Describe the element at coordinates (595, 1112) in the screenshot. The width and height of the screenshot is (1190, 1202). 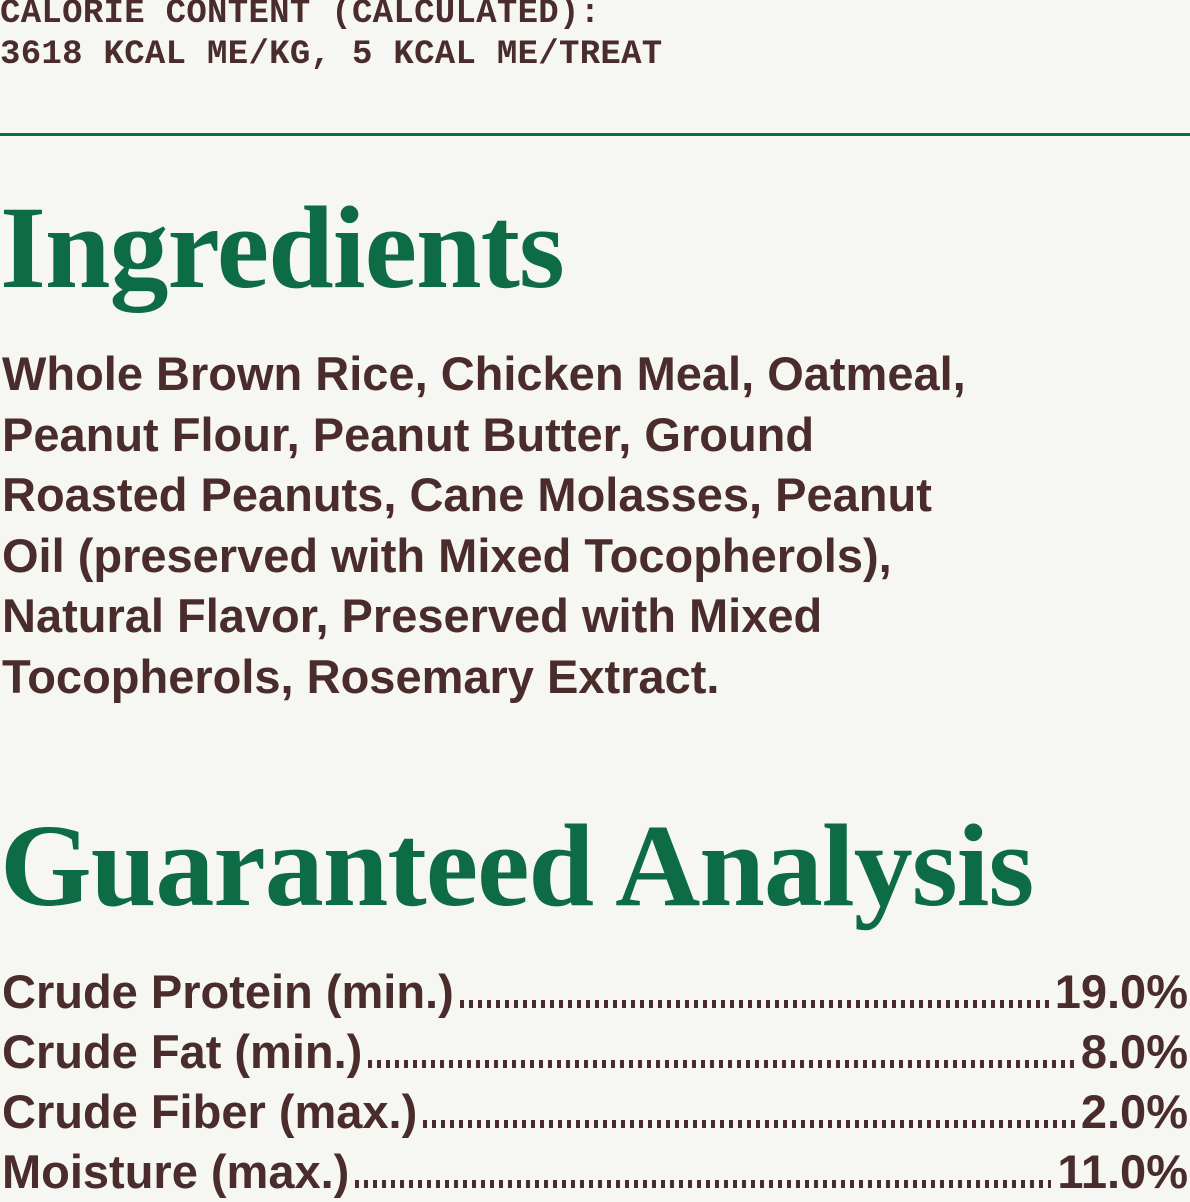
I see `analysis-row: Crude Fiber (max.) 2.0%` at that location.